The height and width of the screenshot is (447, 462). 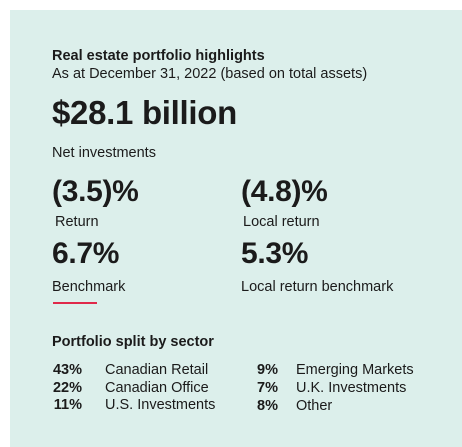 What do you see at coordinates (133, 342) in the screenshot?
I see `sector-split-title: Portfolio split by sector` at bounding box center [133, 342].